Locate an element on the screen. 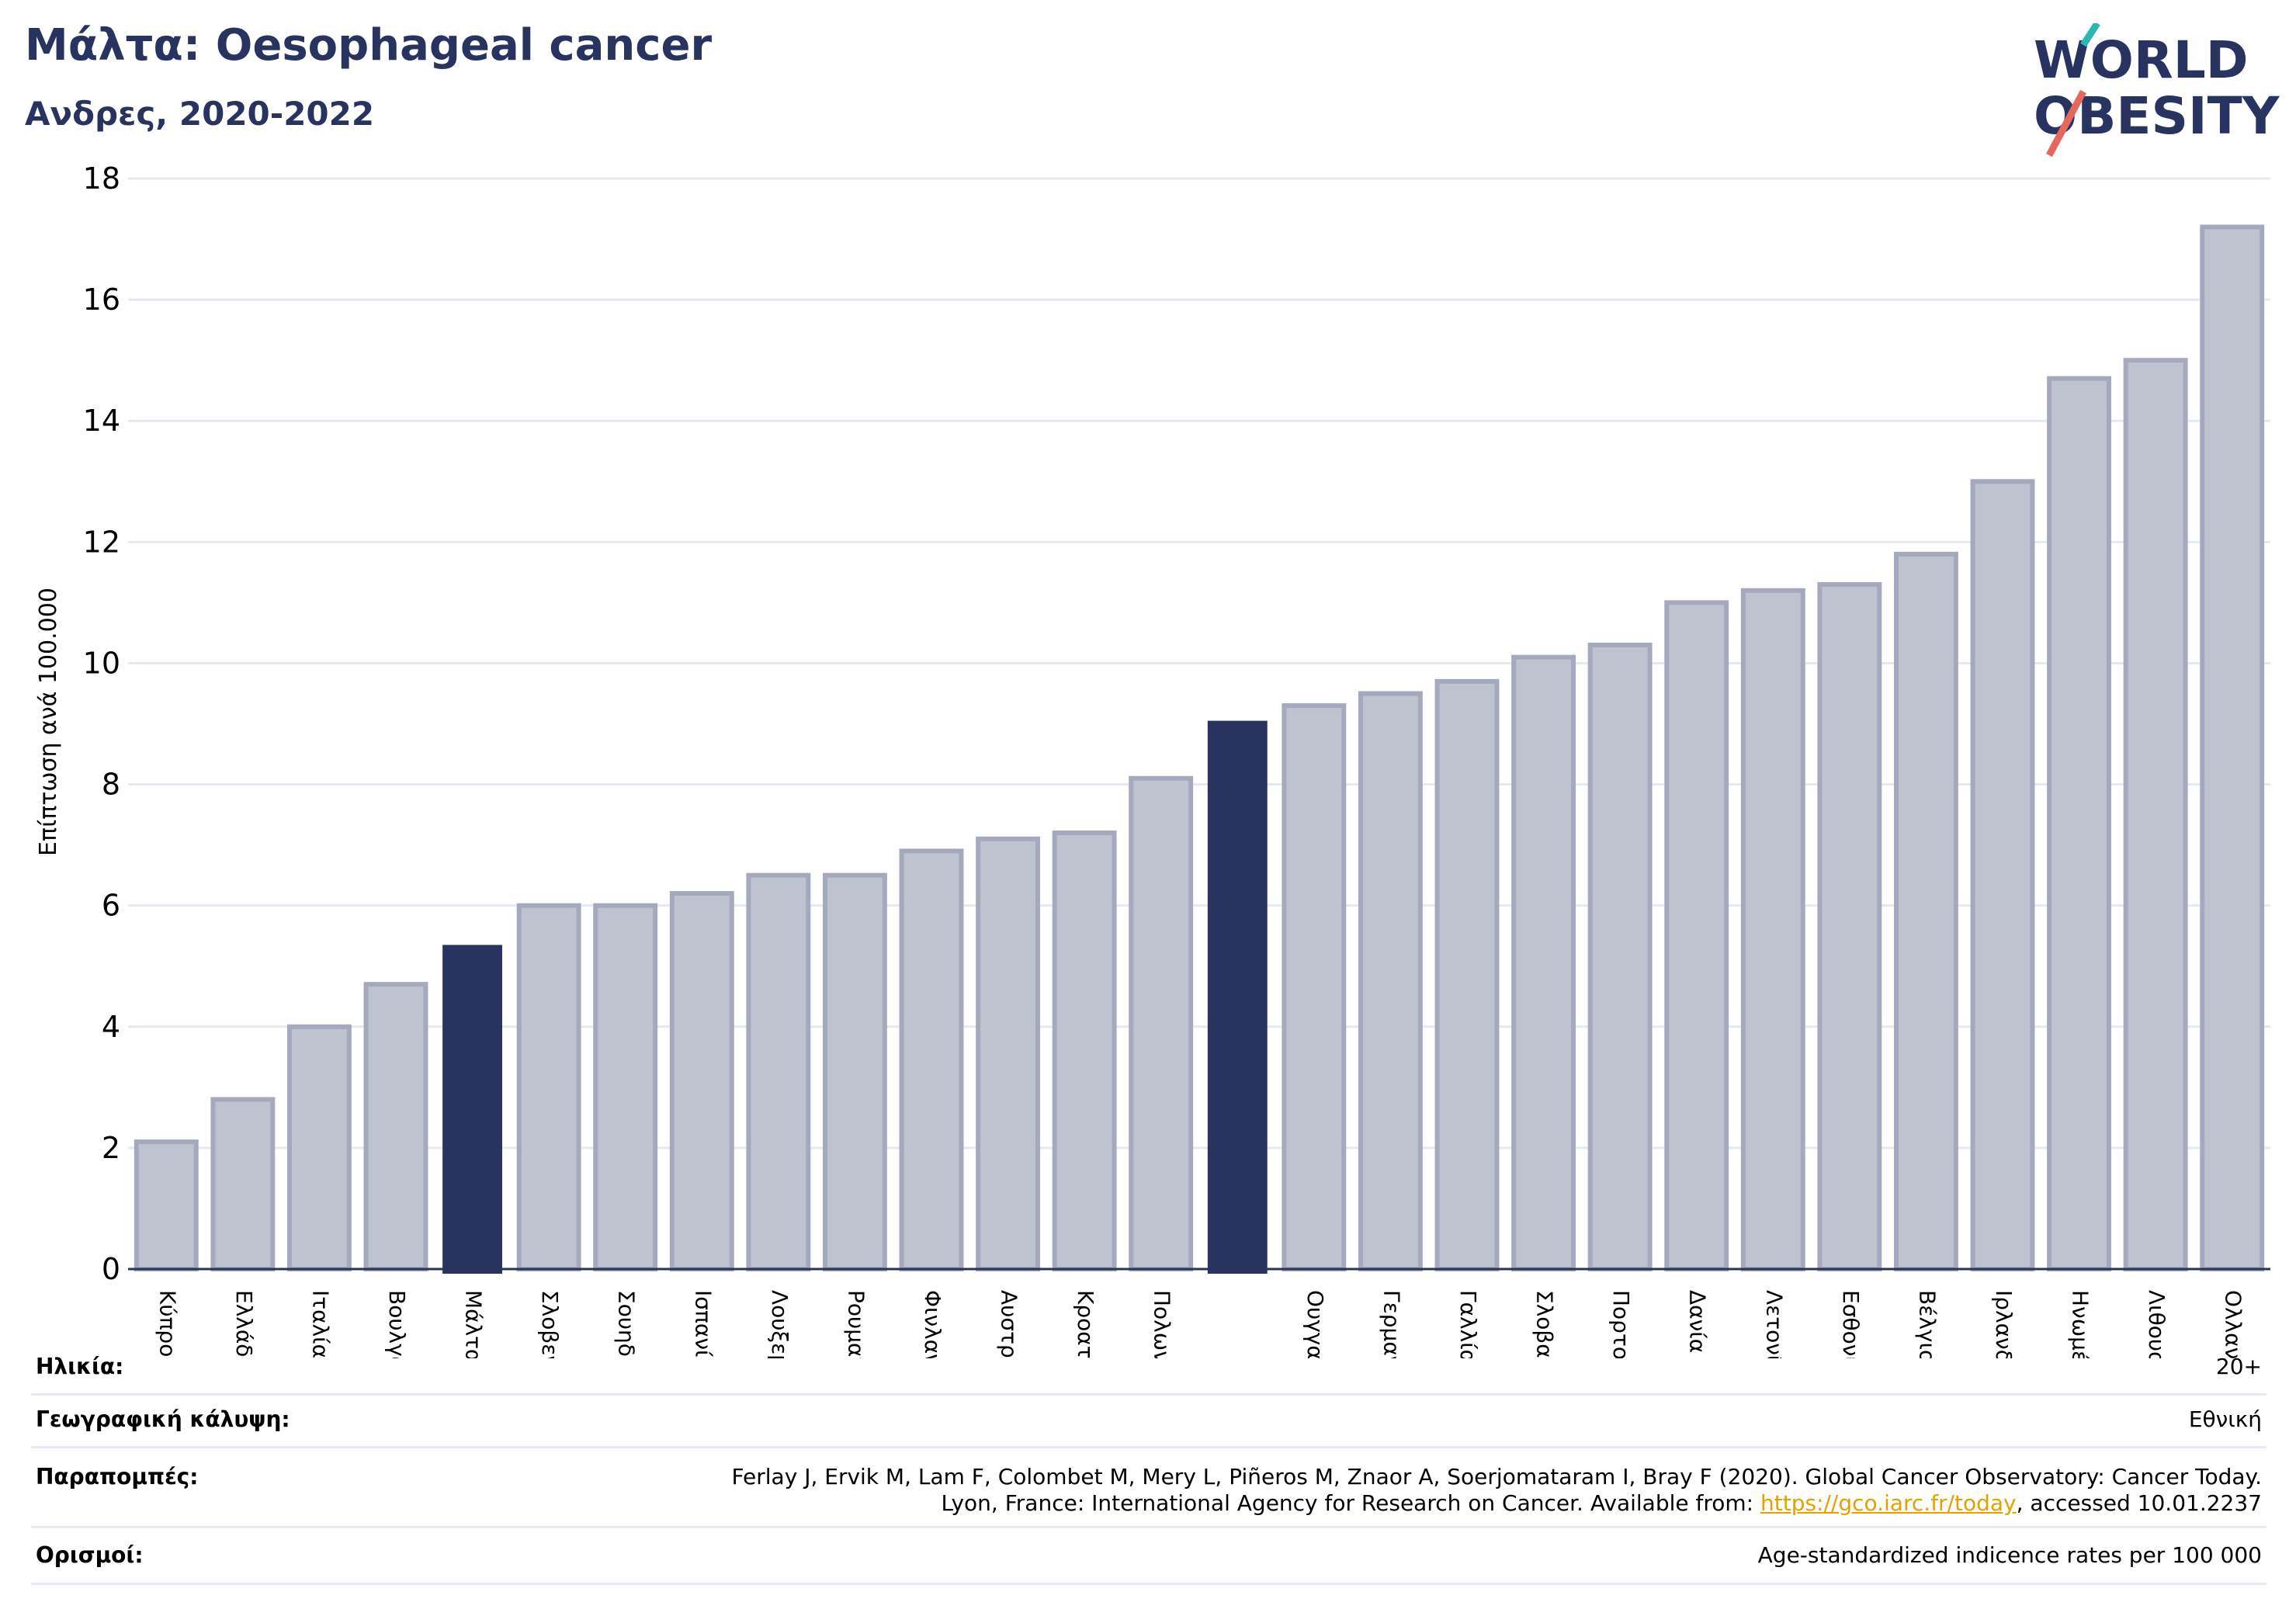 The height and width of the screenshot is (1623, 2296). page-subtitle: Ανδρες, 2020-2022 is located at coordinates (200, 114).